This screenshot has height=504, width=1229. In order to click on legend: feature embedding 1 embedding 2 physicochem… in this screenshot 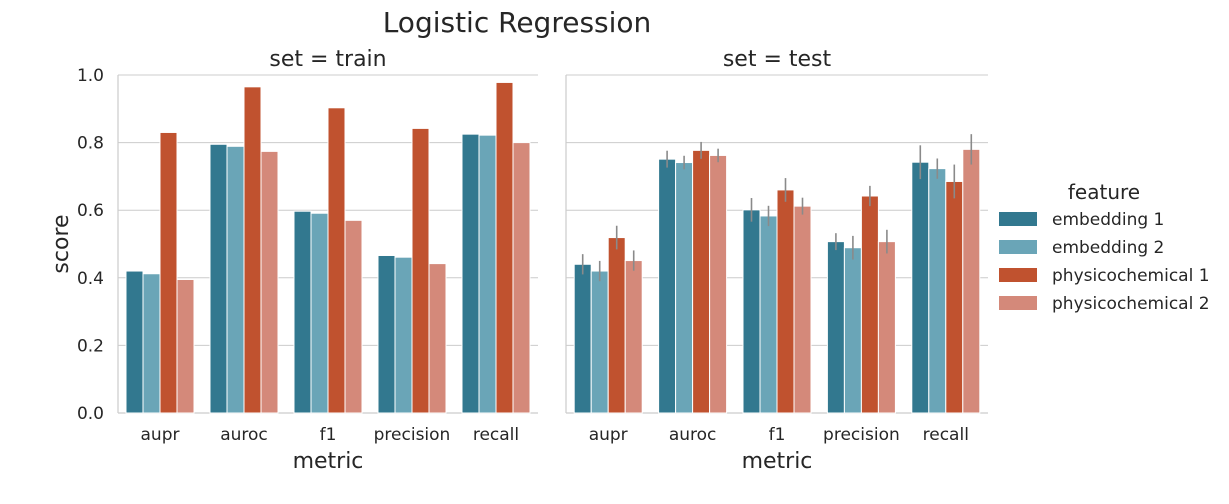, I will do `click(1104, 247)`.